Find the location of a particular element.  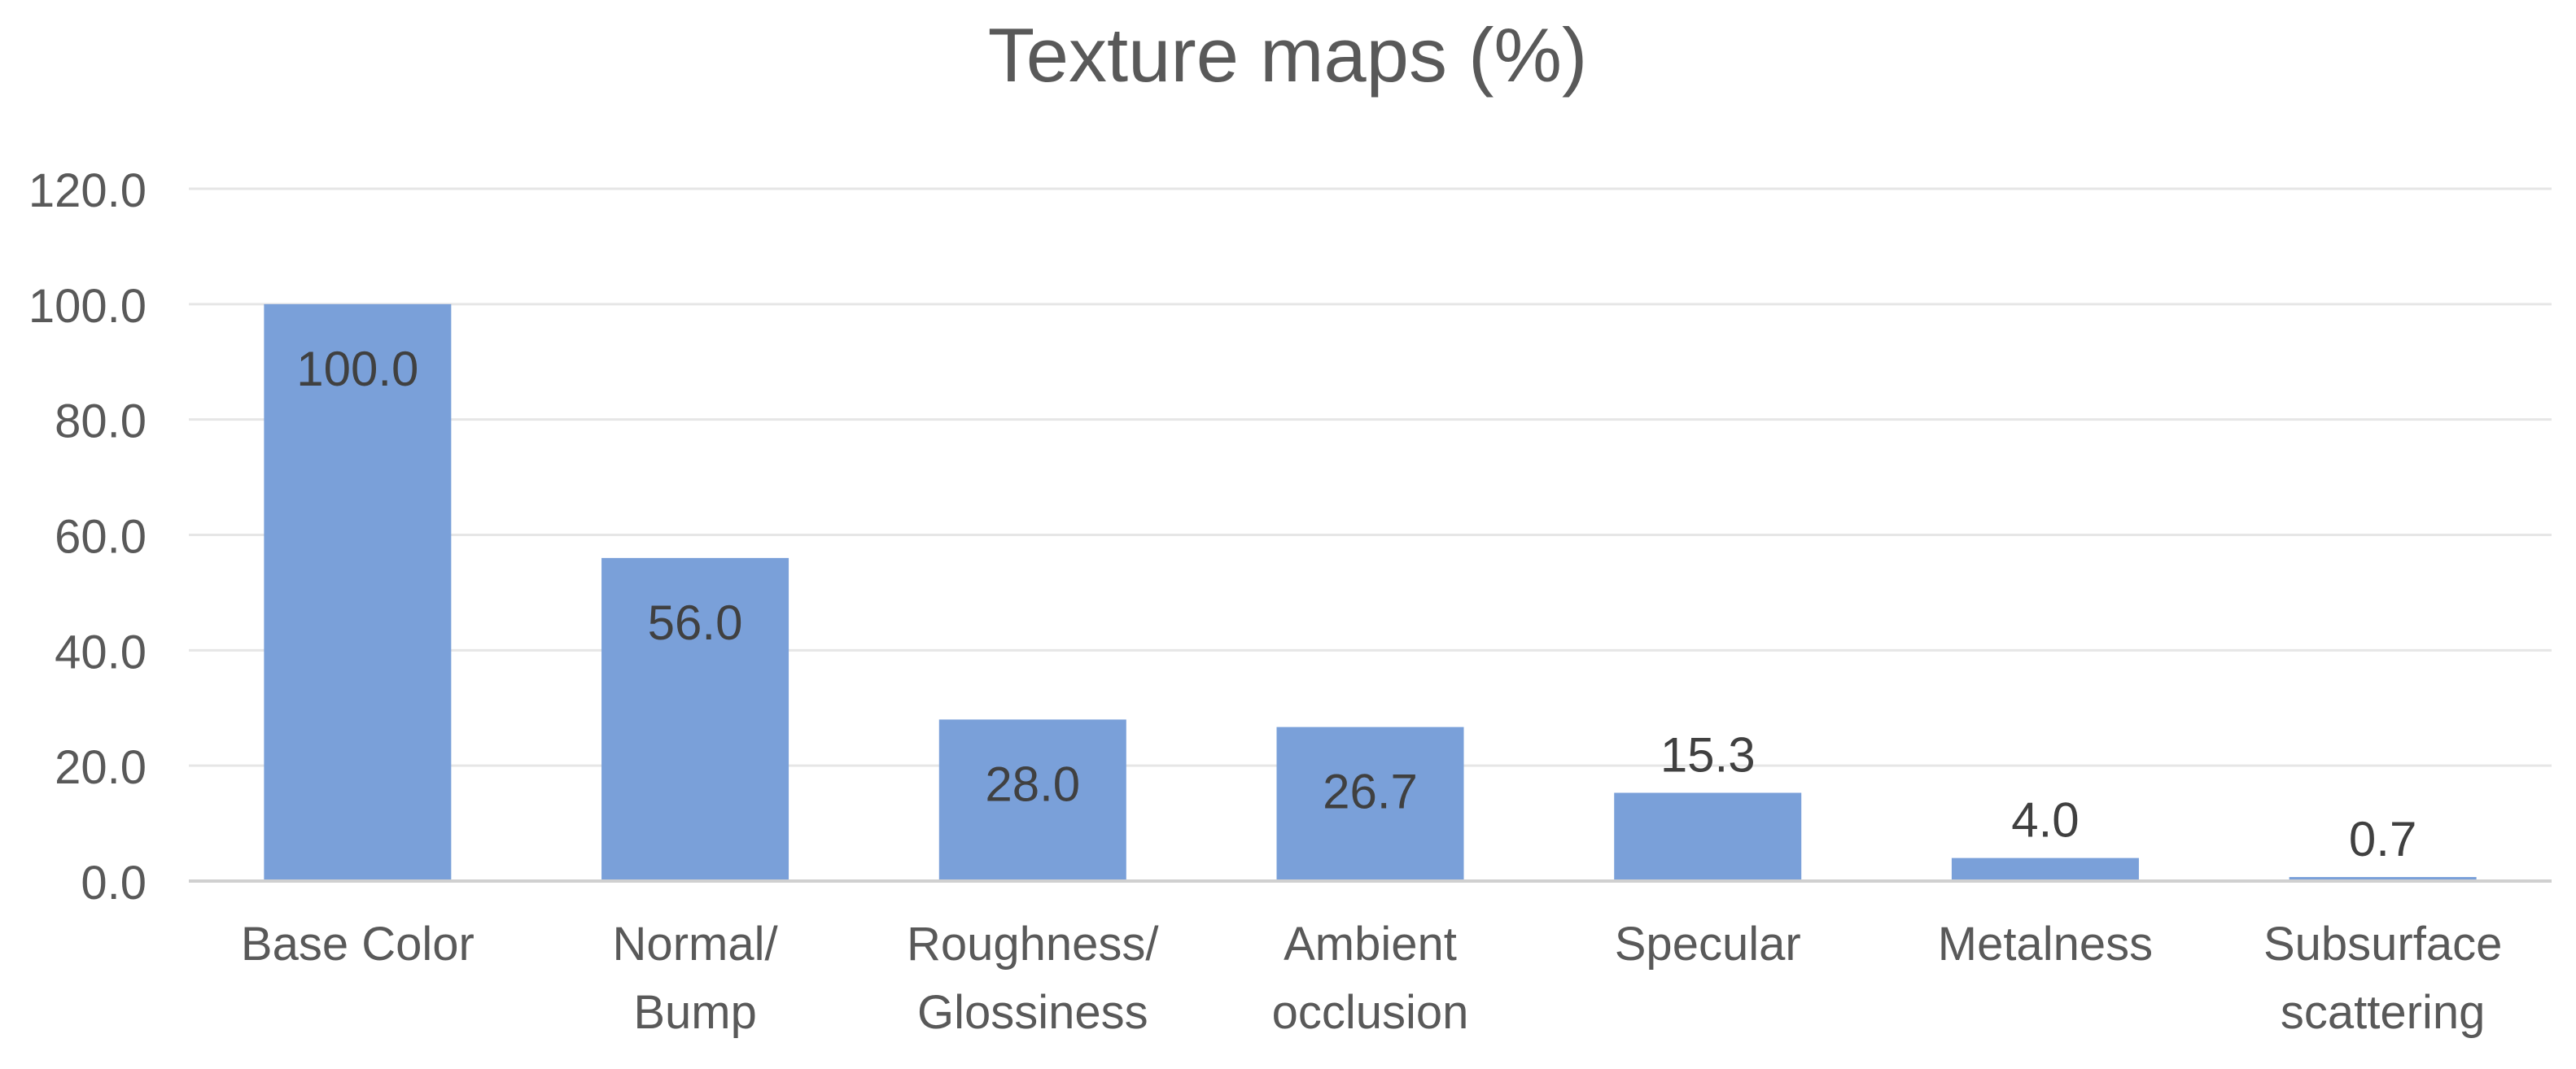

y-tick-label: 60.0 is located at coordinates (101, 537).